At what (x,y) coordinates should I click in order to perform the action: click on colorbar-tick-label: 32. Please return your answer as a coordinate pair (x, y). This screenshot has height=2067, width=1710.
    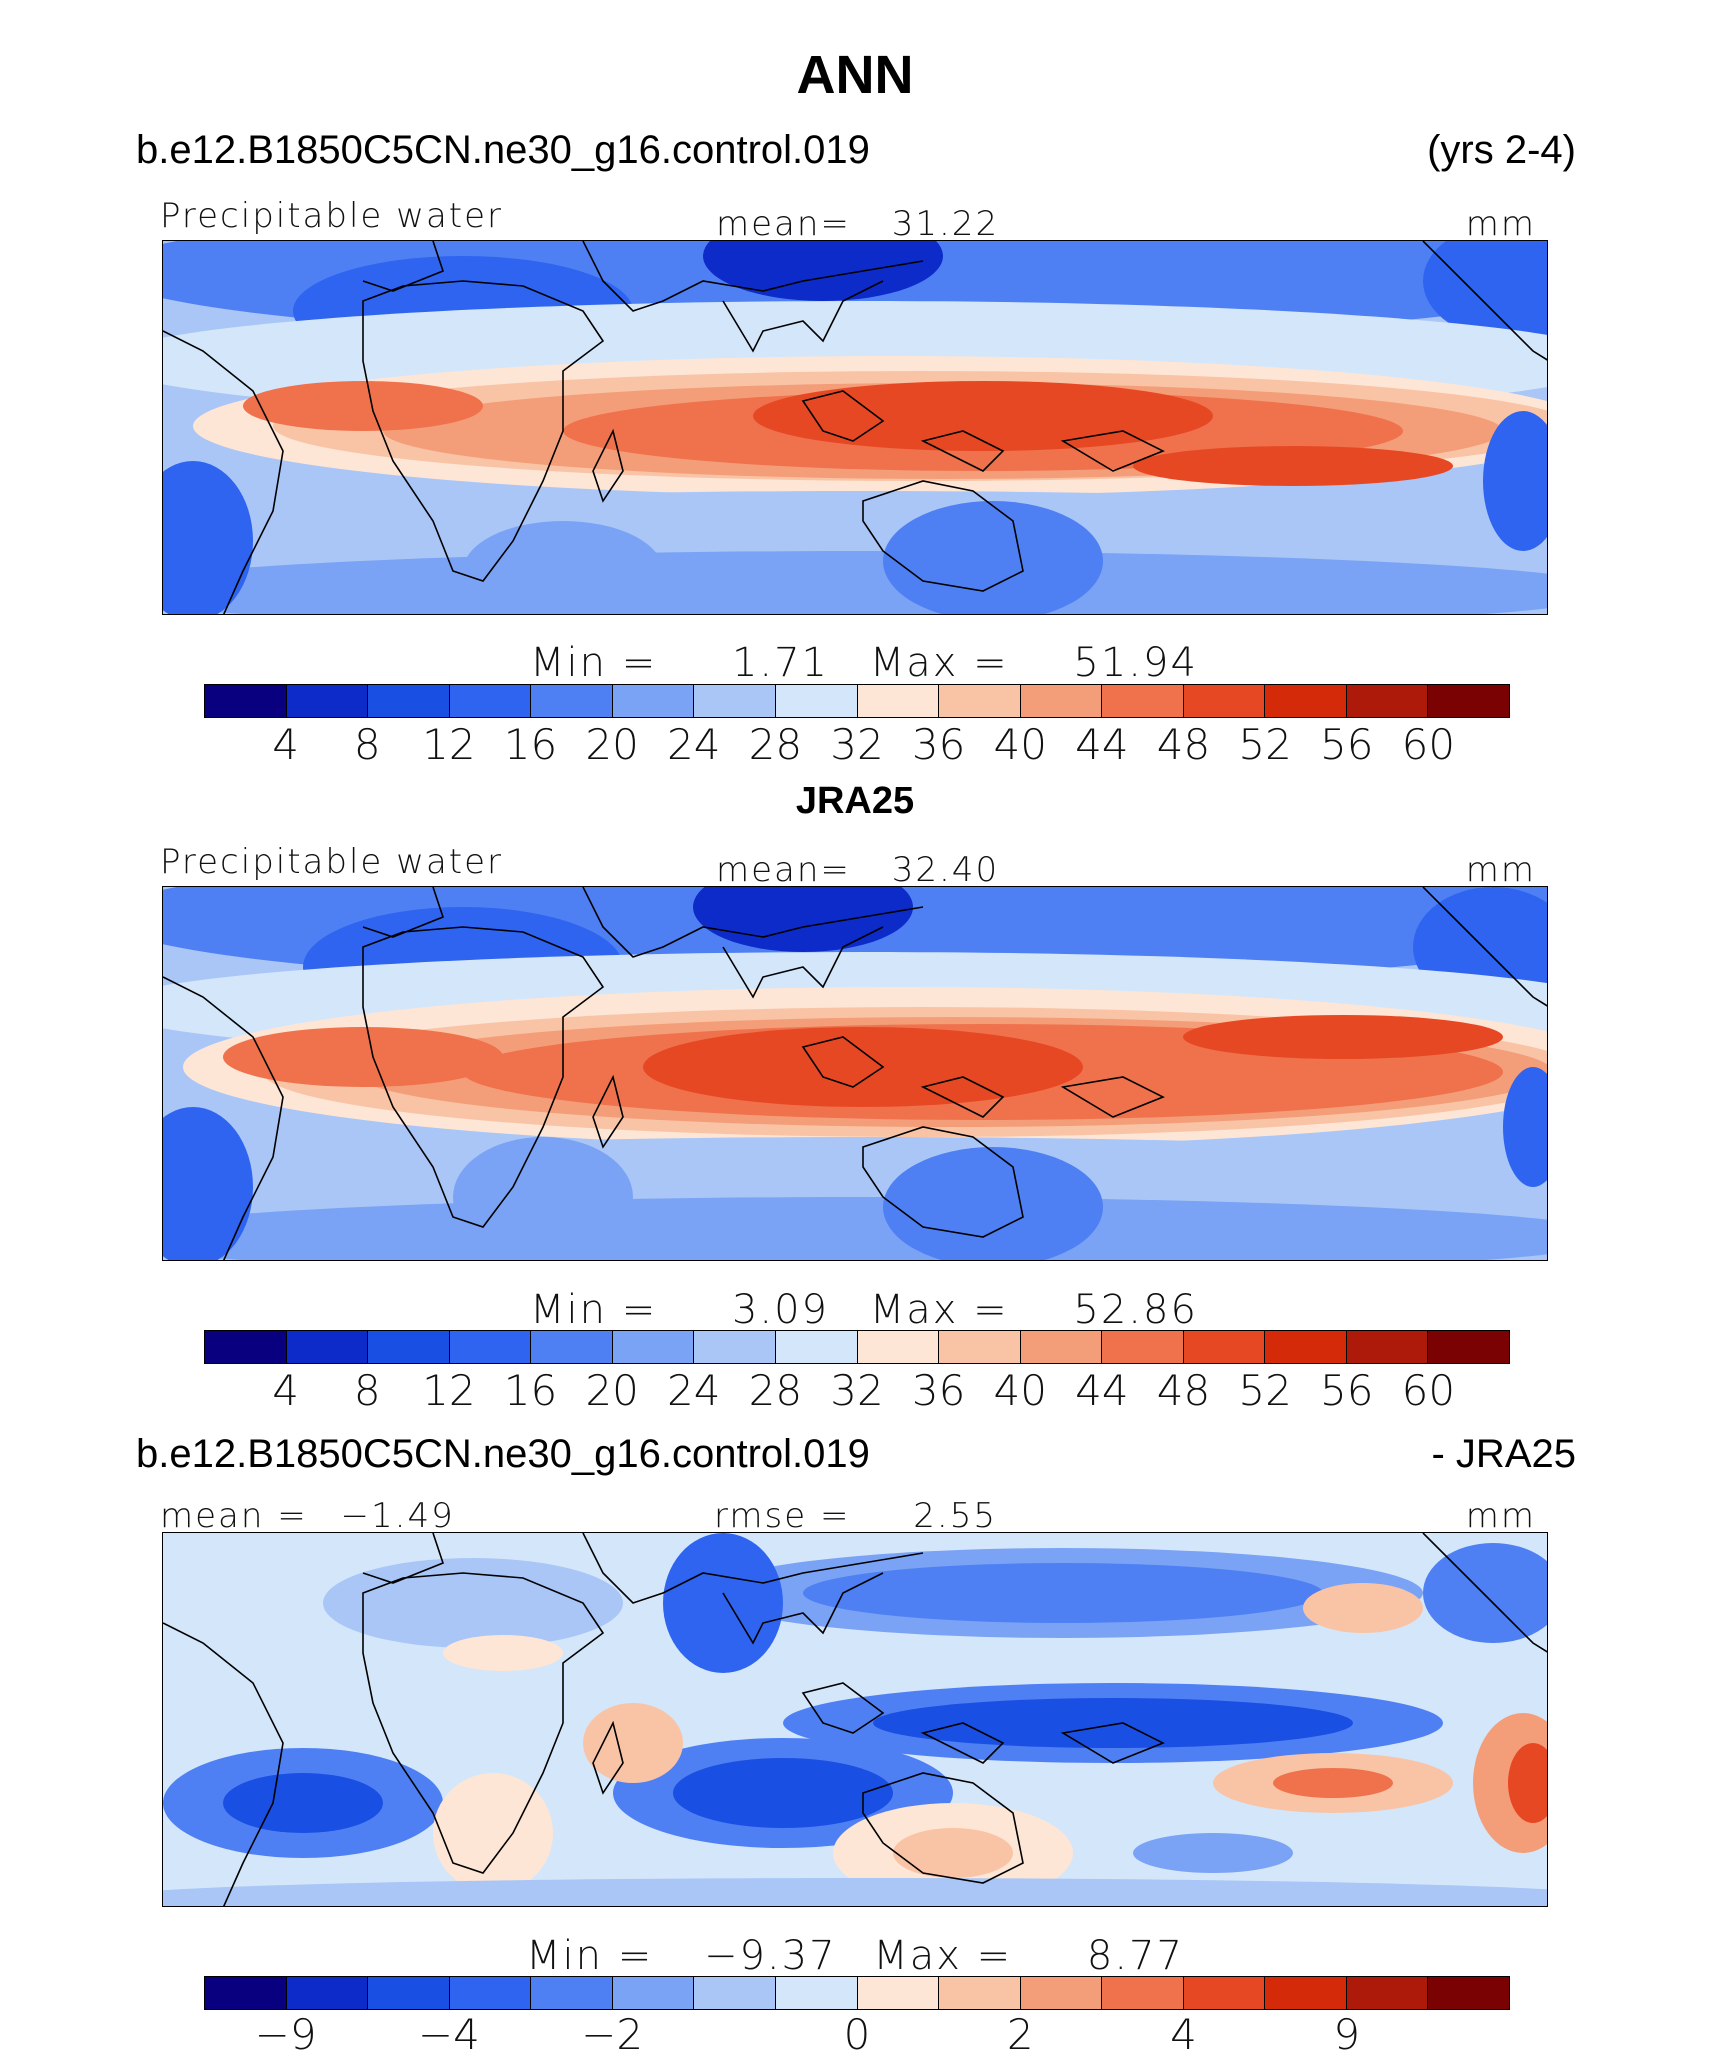
    Looking at the image, I should click on (857, 744).